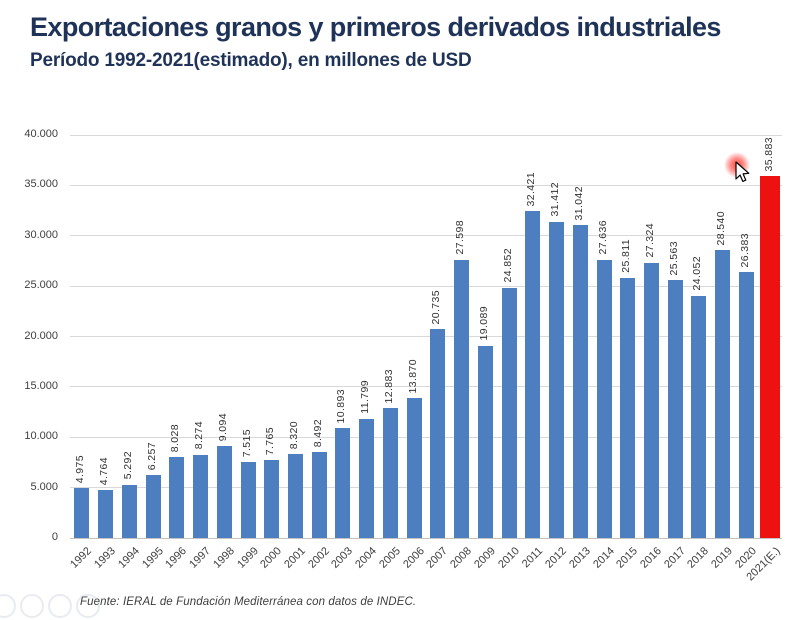  Describe the element at coordinates (247, 558) in the screenshot. I see `x-tick-label: 1999` at that location.